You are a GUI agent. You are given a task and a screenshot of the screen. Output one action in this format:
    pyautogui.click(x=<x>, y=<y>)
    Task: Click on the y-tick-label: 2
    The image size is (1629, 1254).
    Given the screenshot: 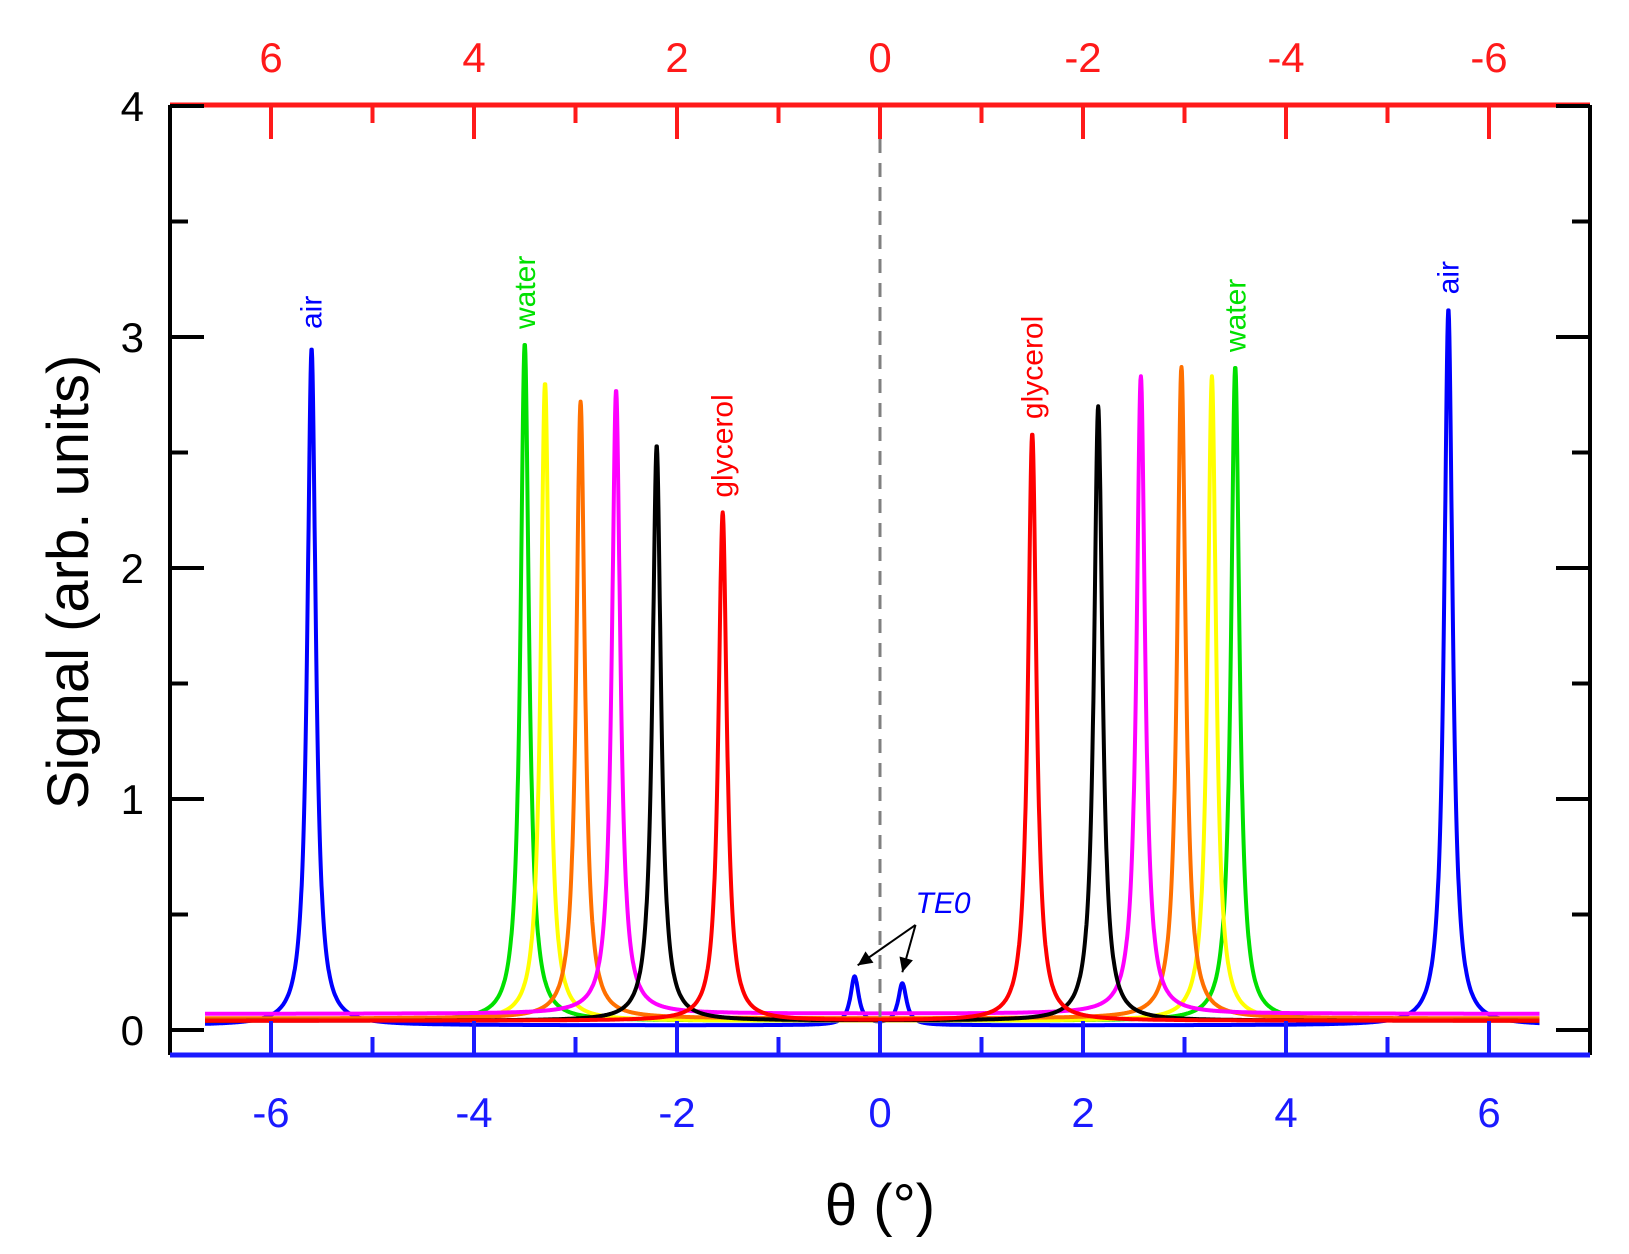 What is the action you would take?
    pyautogui.click(x=132, y=568)
    